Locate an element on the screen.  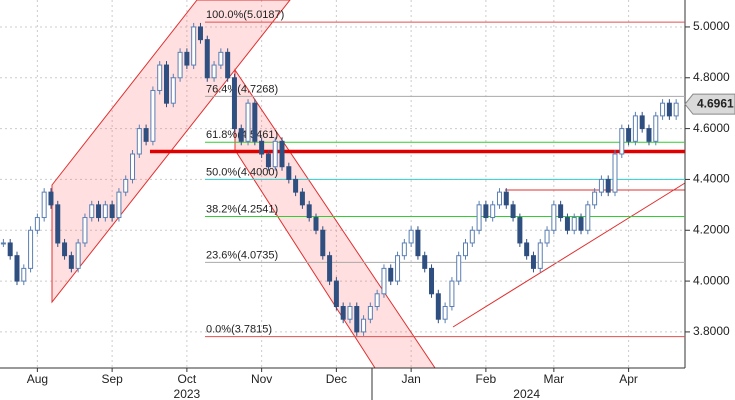
x-tick-label: Dec is located at coordinates (336, 379).